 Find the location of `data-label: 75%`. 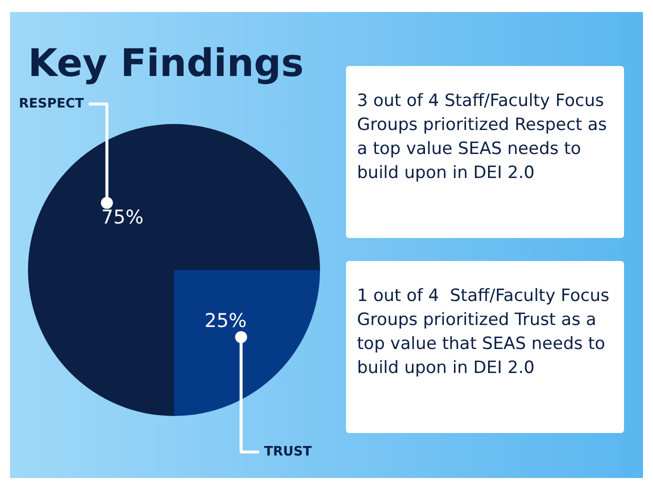

data-label: 75% is located at coordinates (122, 217).